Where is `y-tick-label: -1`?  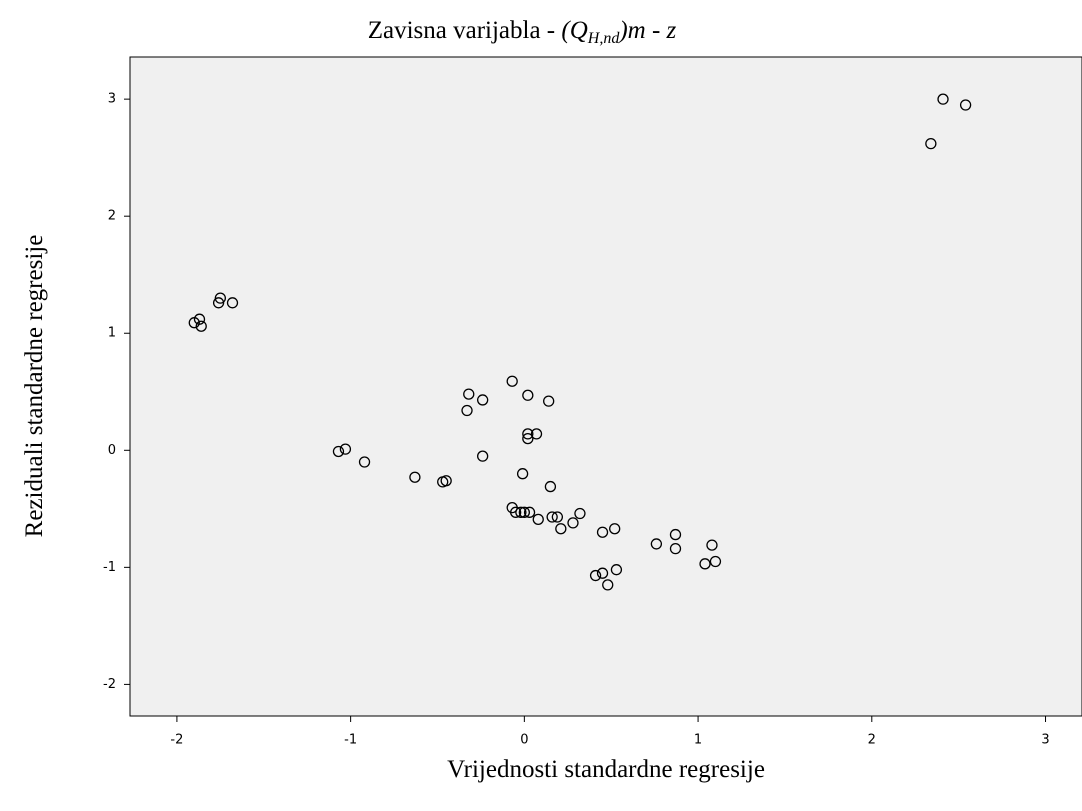
y-tick-label: -1 is located at coordinates (109, 567).